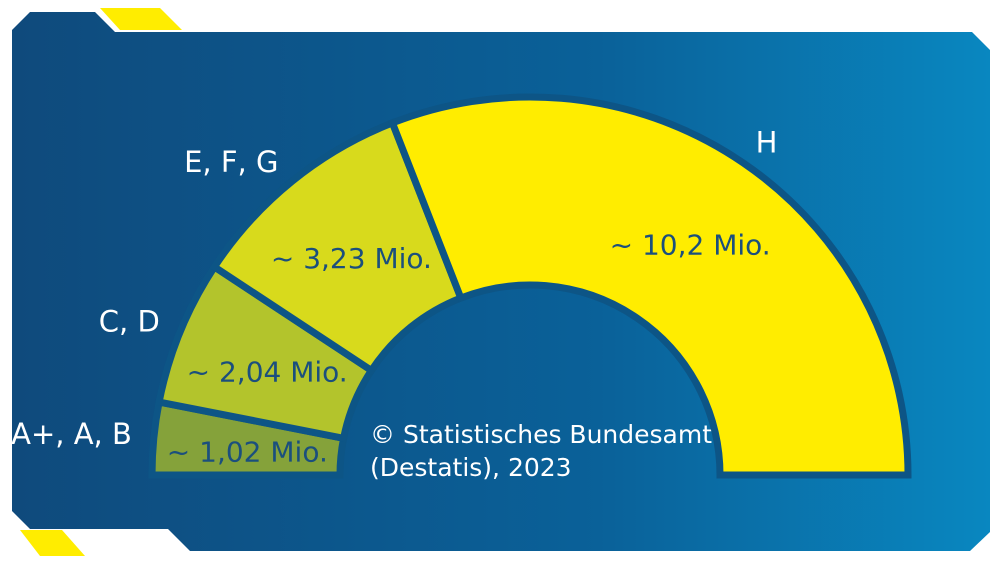 This screenshot has width=1000, height=563. What do you see at coordinates (231, 162) in the screenshot?
I see `category-label: E, F, G` at bounding box center [231, 162].